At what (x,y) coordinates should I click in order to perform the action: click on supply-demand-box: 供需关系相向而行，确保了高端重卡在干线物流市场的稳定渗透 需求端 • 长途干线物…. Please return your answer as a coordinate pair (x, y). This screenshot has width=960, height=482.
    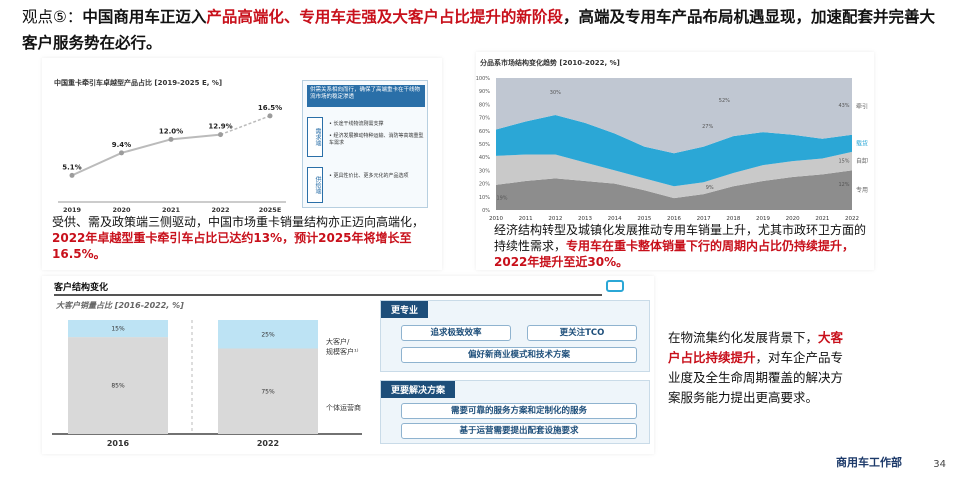
    Looking at the image, I should click on (365, 144).